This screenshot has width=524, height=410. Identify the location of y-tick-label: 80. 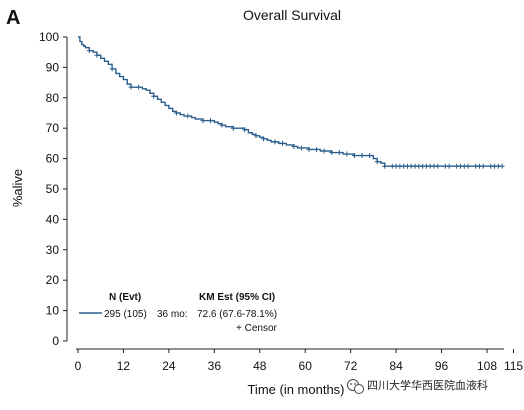
(53, 98).